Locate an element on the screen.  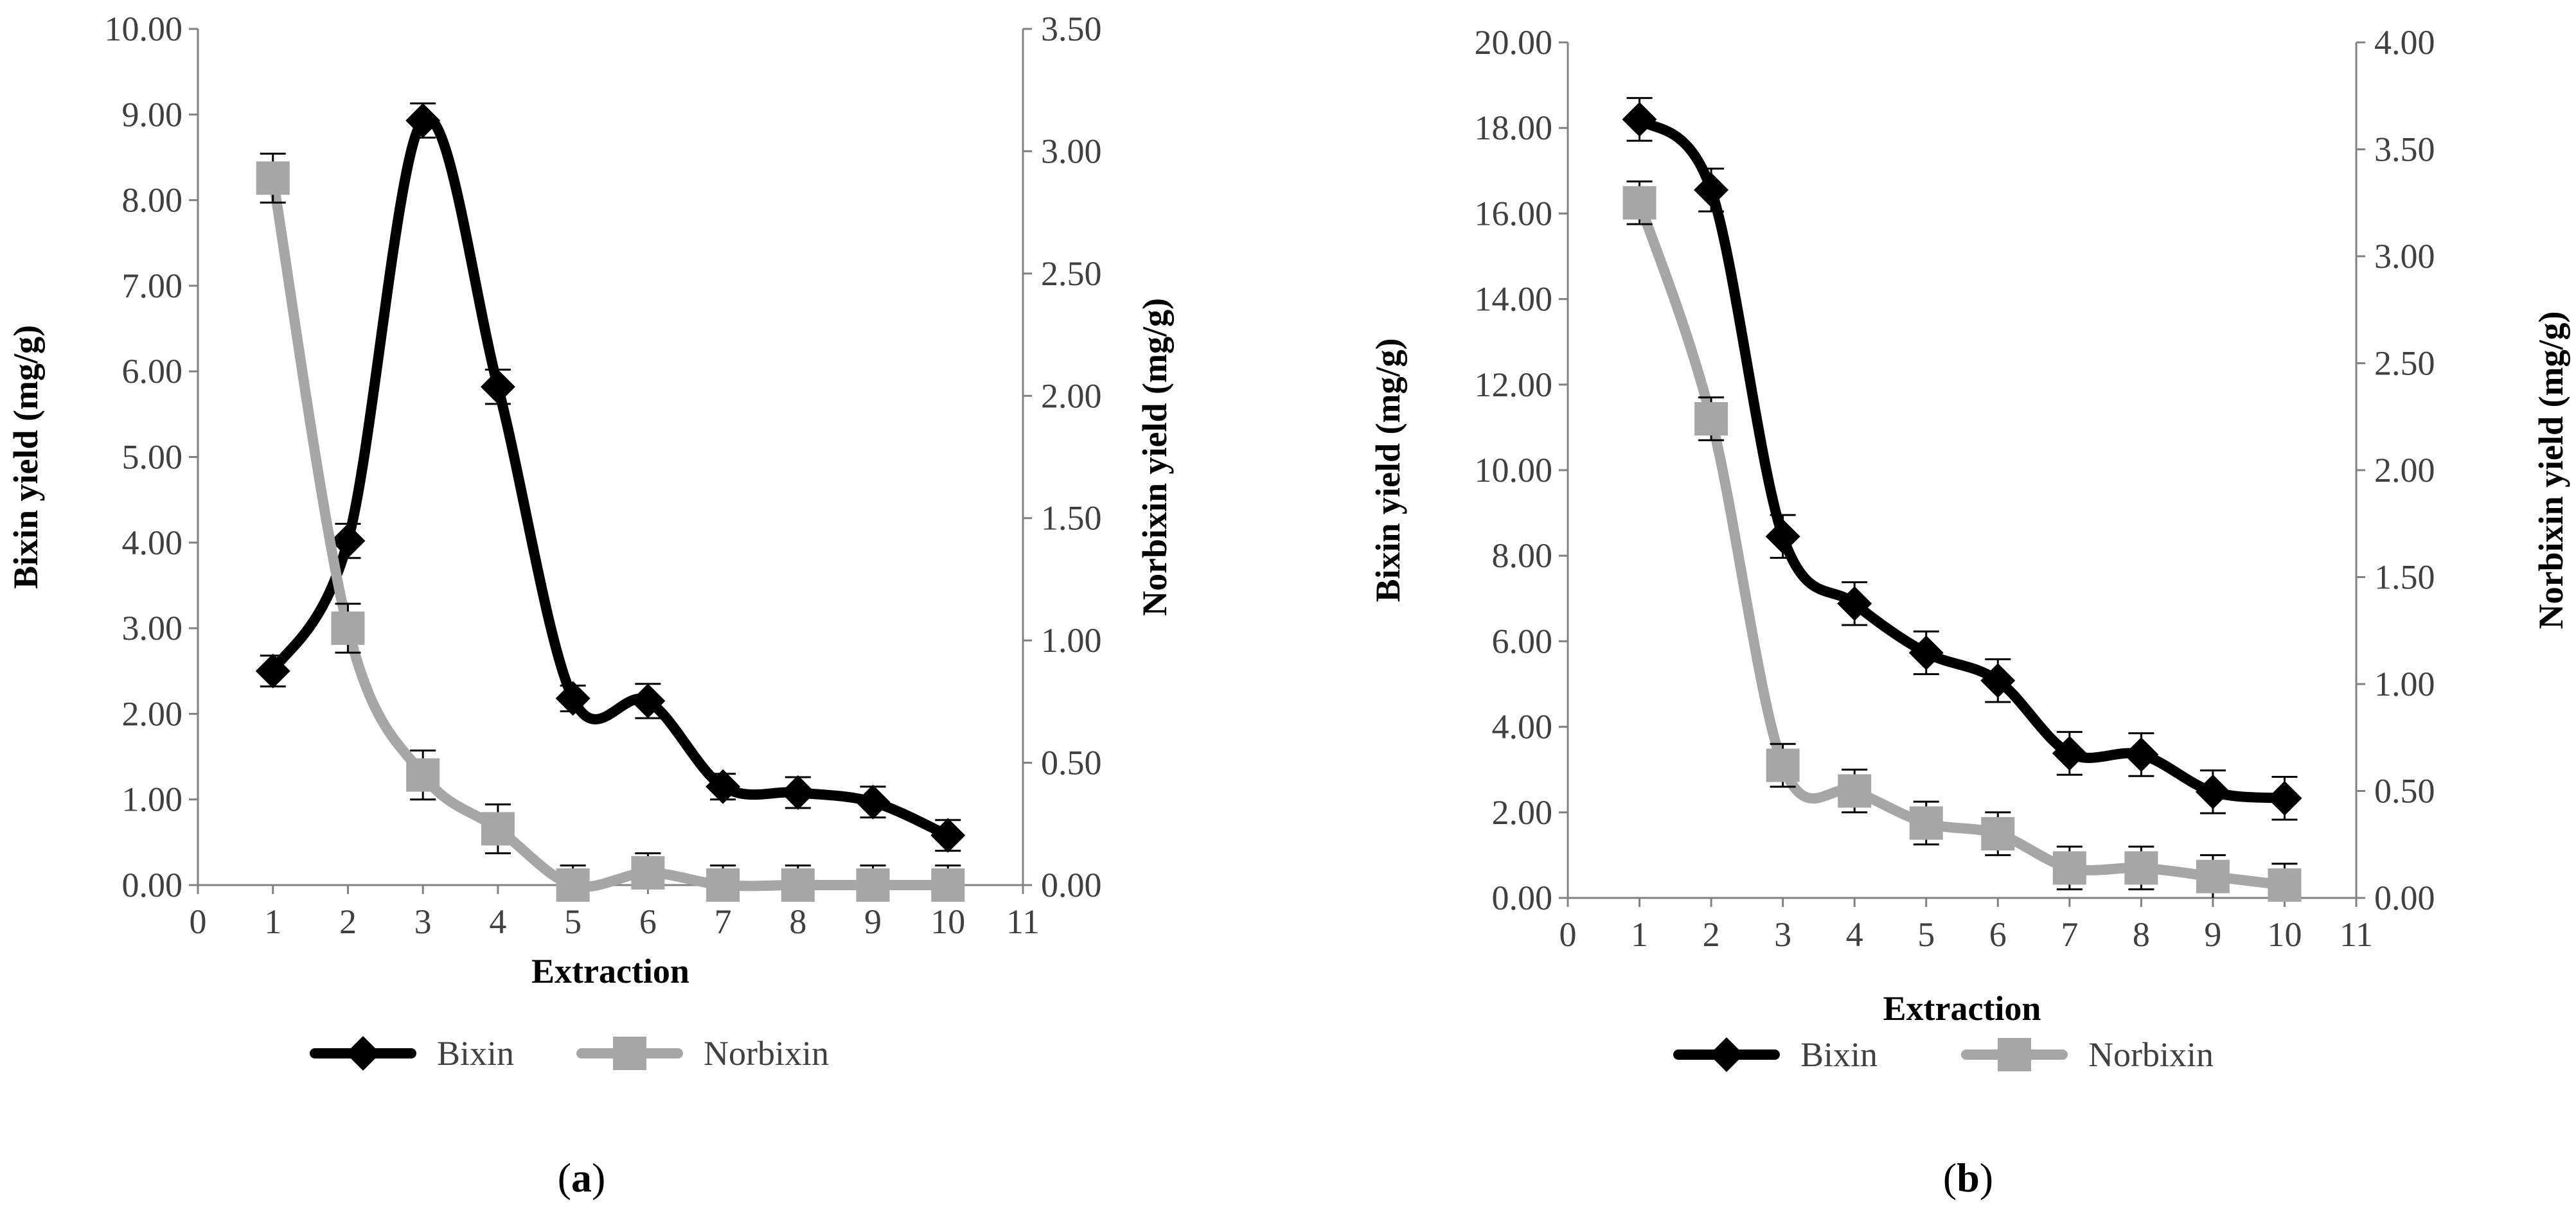
panel-label: (b) is located at coordinates (1968, 1177).